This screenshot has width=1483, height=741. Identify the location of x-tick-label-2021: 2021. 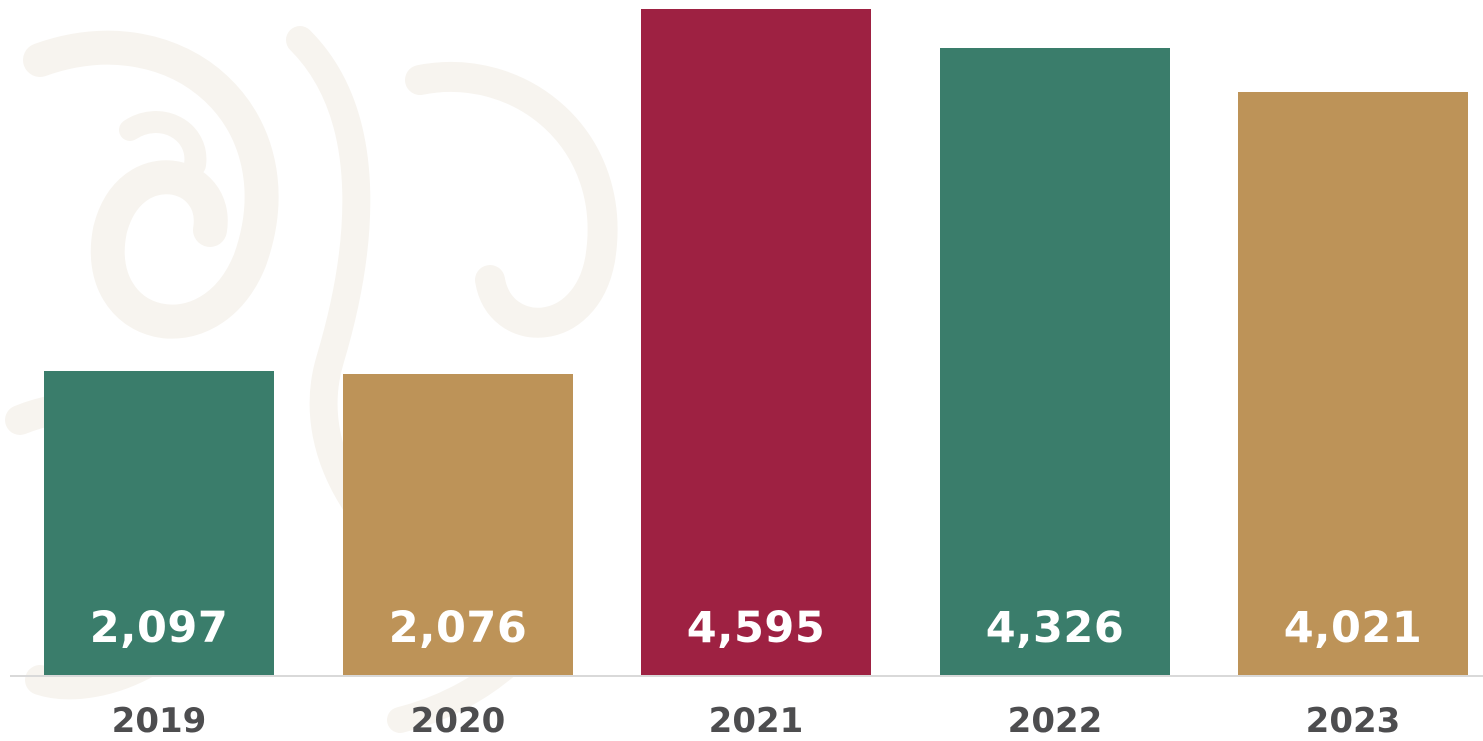
(756, 721).